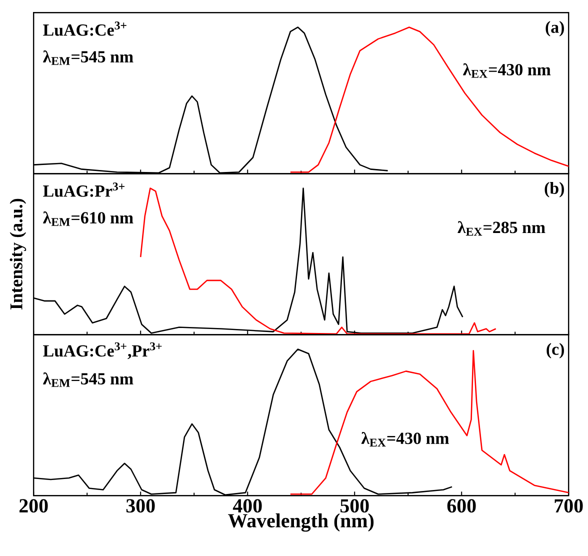  What do you see at coordinates (88, 218) in the screenshot?
I see `annotation: λ$_{EM}$=610 nm` at bounding box center [88, 218].